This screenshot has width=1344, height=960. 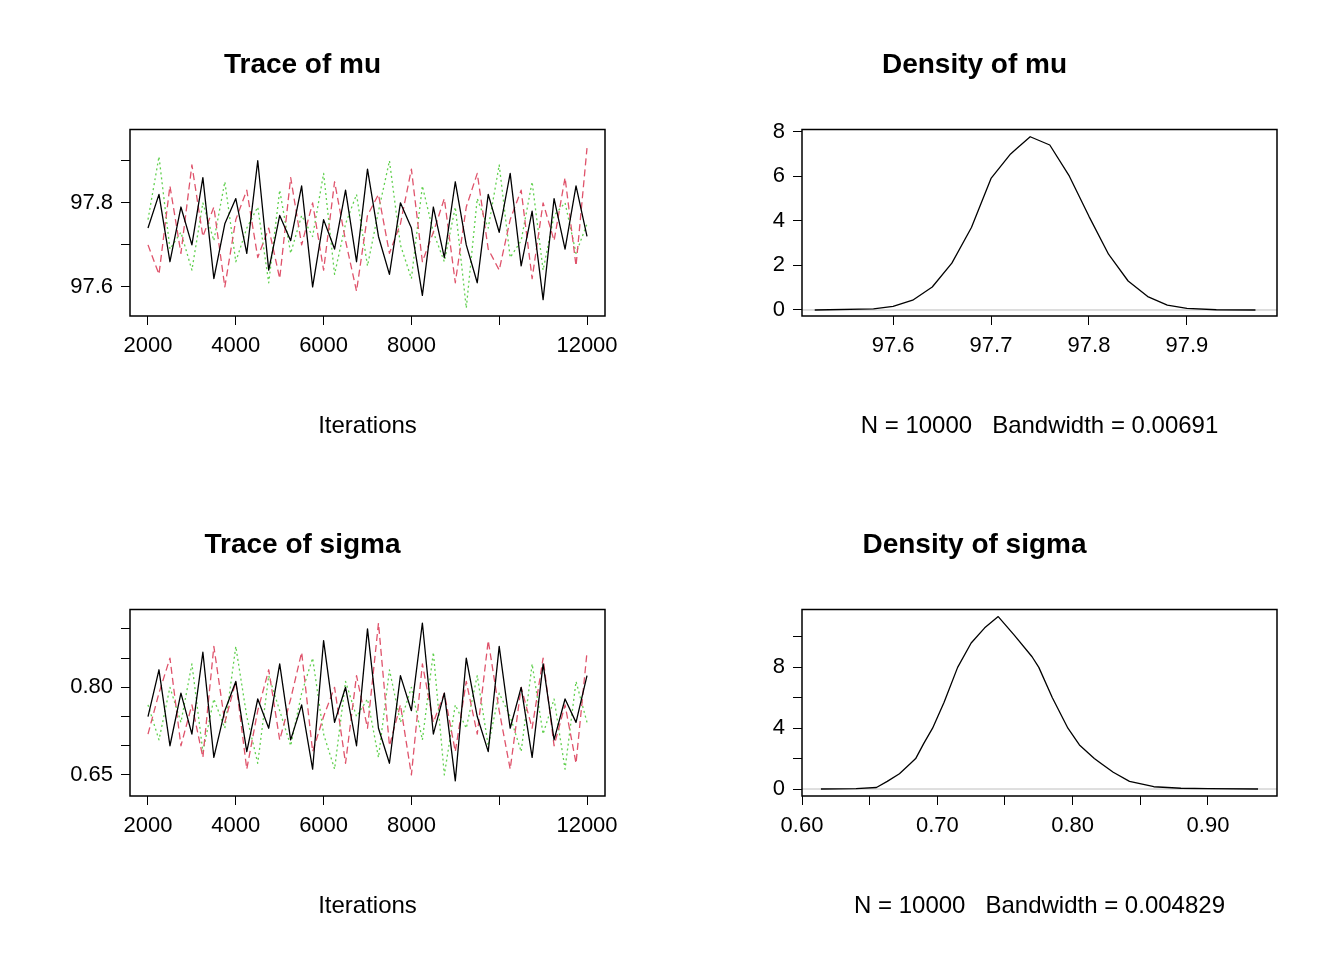 I want to click on x-tick-label: 97.8, so click(x=1089, y=345).